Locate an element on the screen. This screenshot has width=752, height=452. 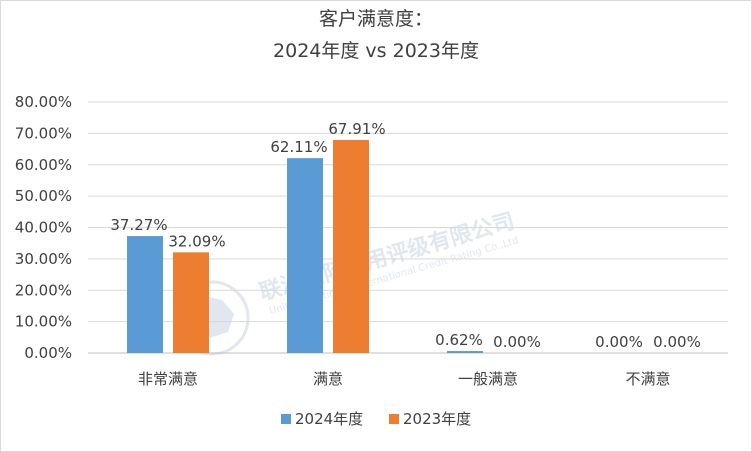
legend-label-2024: 2024年度 is located at coordinates (329, 419).